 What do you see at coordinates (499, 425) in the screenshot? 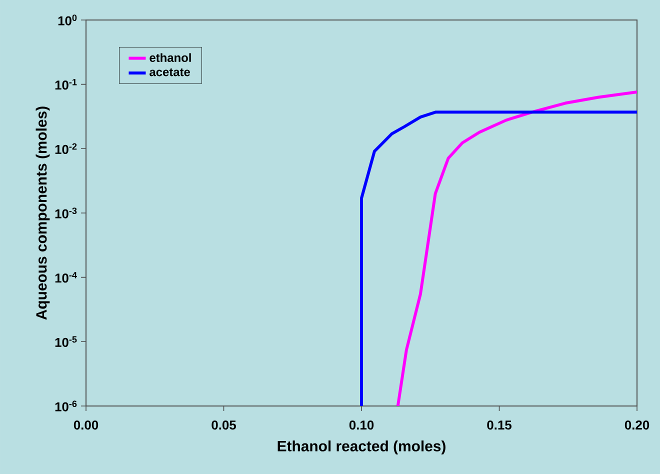
I see `x-tick-label: 0.15` at bounding box center [499, 425].